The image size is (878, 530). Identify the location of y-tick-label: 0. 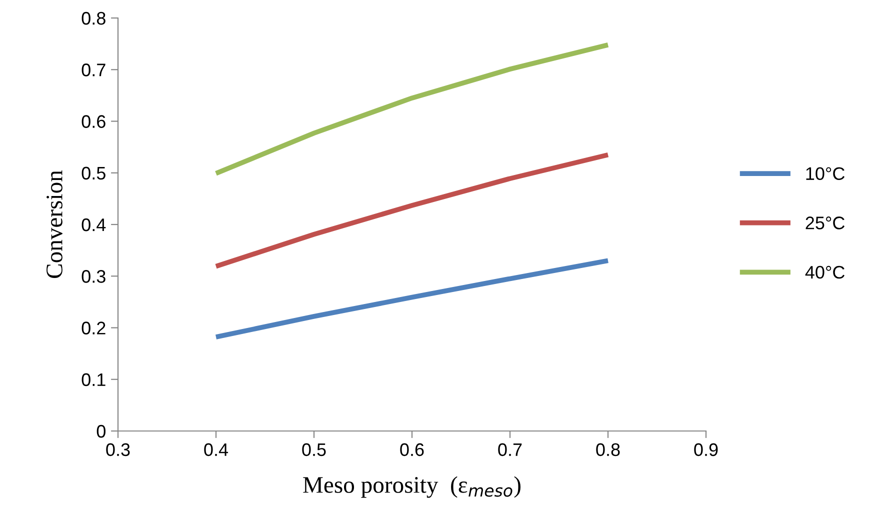
(101, 431).